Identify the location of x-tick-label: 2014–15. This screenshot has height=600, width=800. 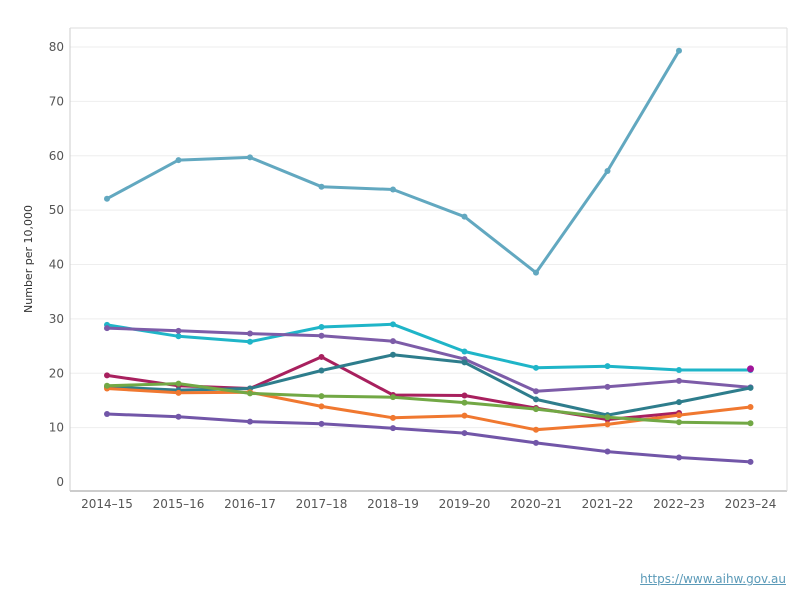
(107, 504).